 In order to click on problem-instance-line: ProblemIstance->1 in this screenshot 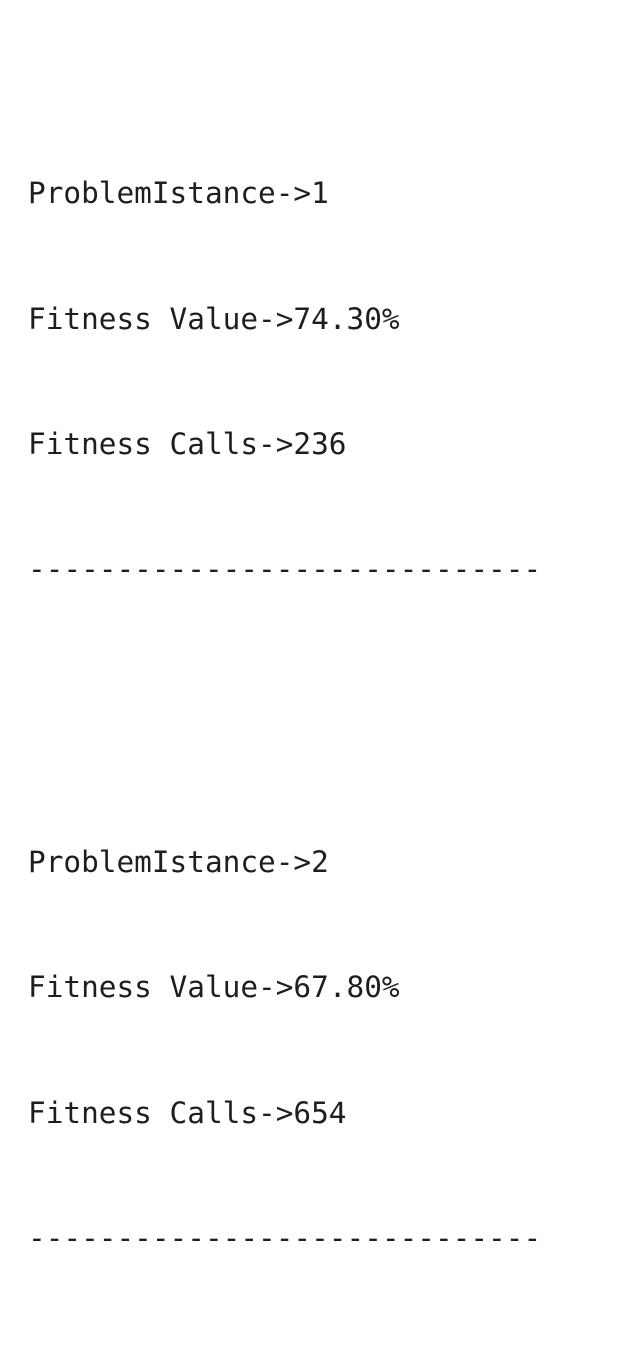, I will do `click(178, 193)`.